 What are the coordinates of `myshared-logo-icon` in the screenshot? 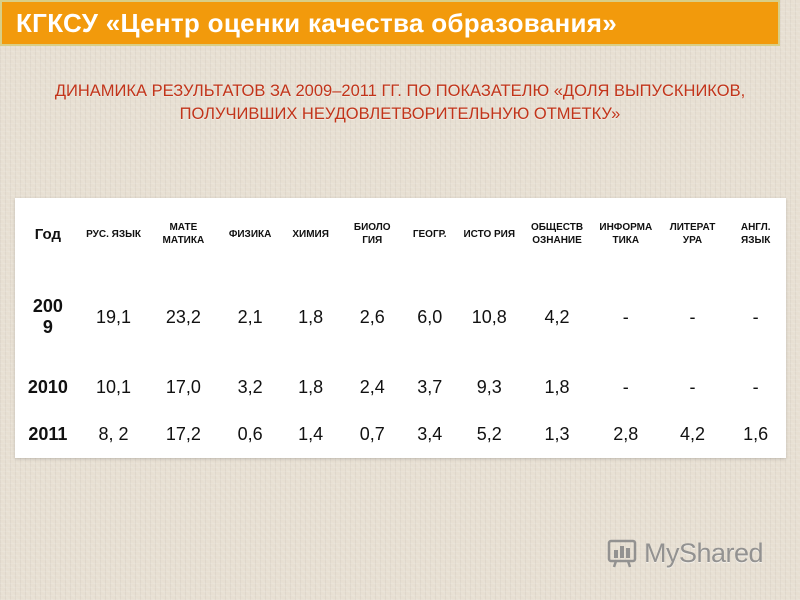 It's located at (623, 553).